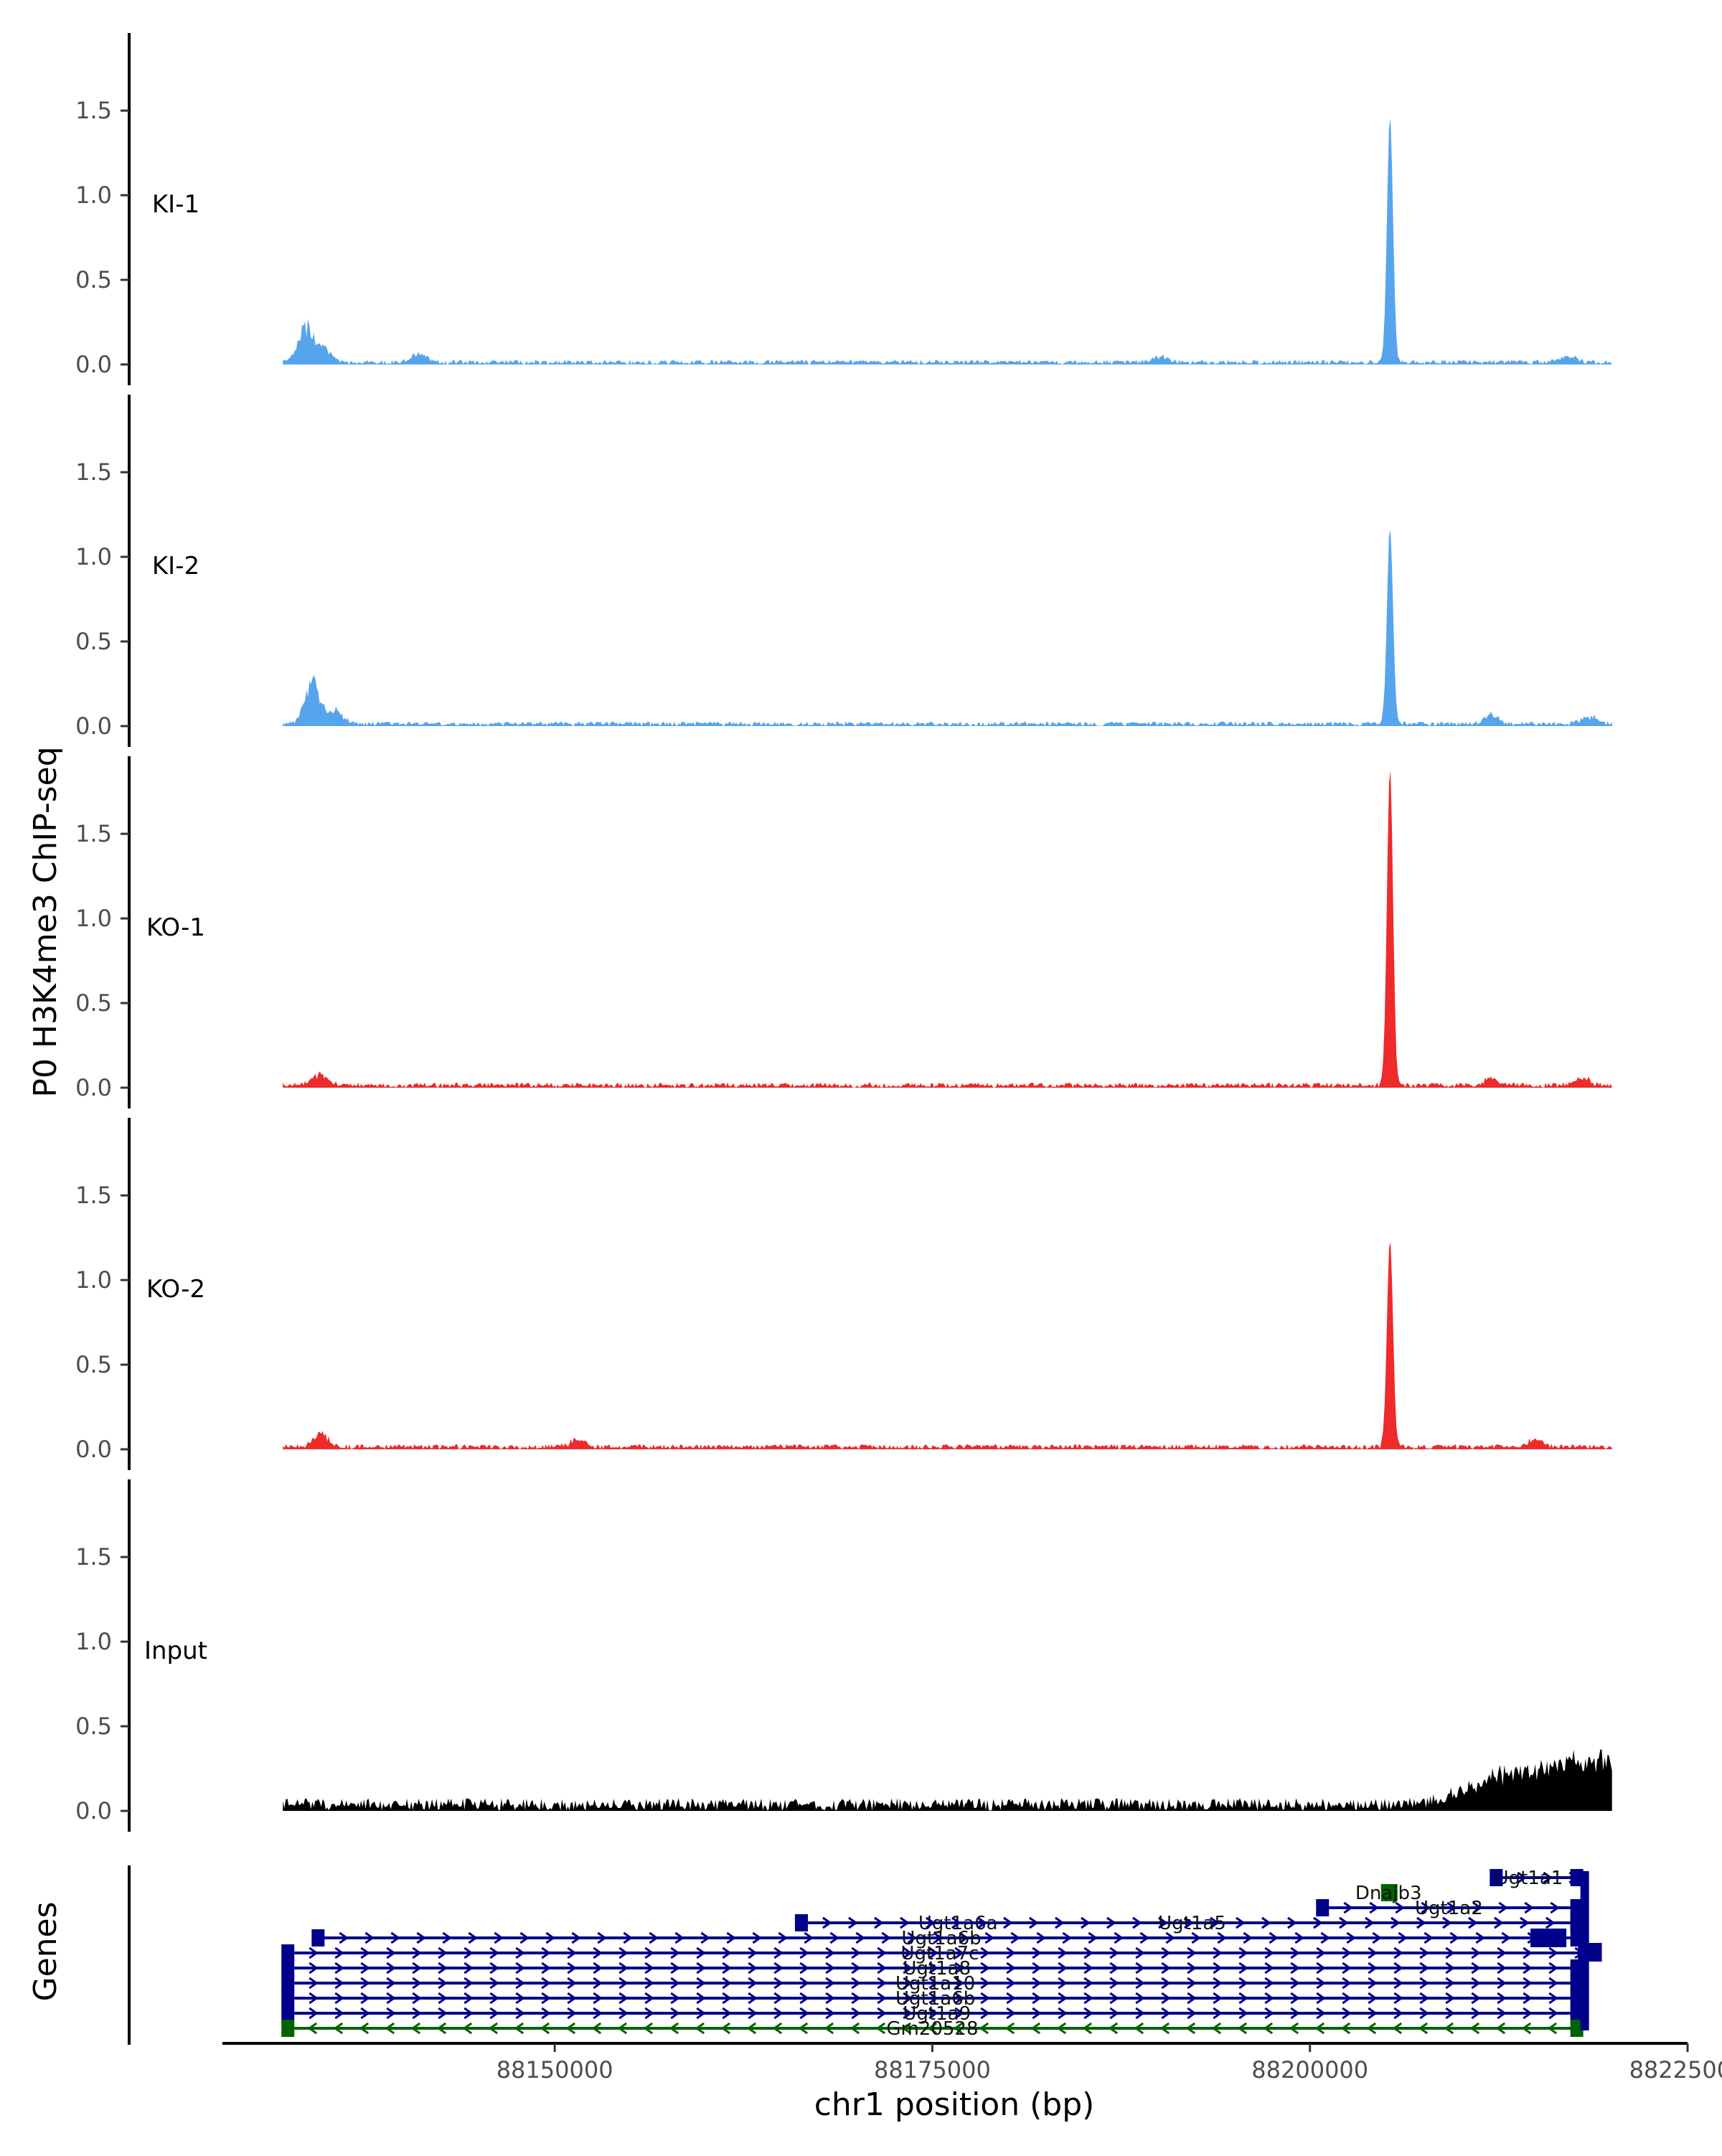  Describe the element at coordinates (933, 1999) in the screenshot. I see `gene-model: Ugt1a6b` at that location.